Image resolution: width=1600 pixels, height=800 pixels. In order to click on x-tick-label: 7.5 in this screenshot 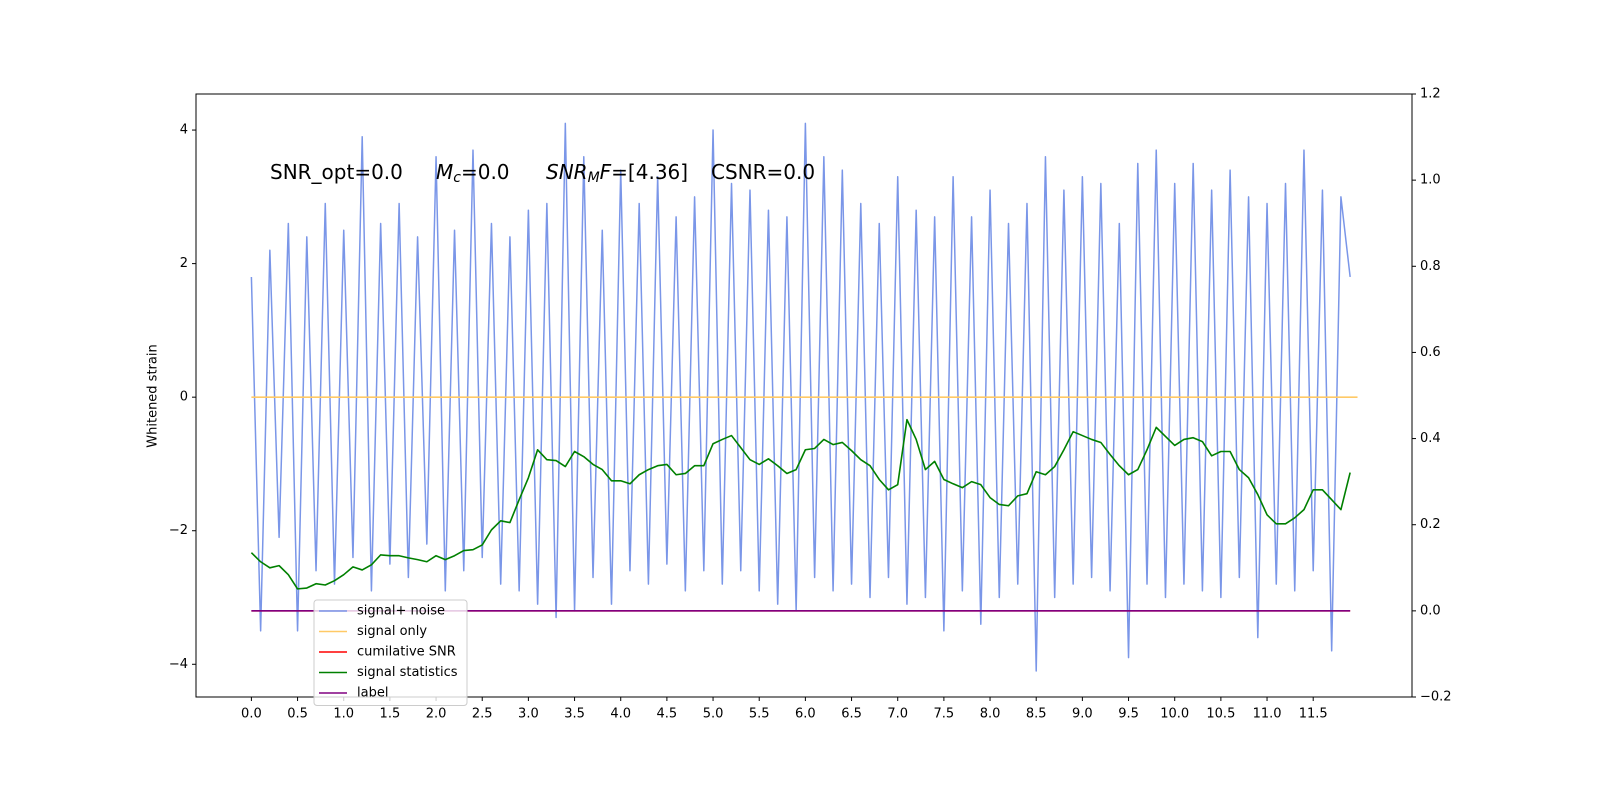, I will do `click(944, 714)`.